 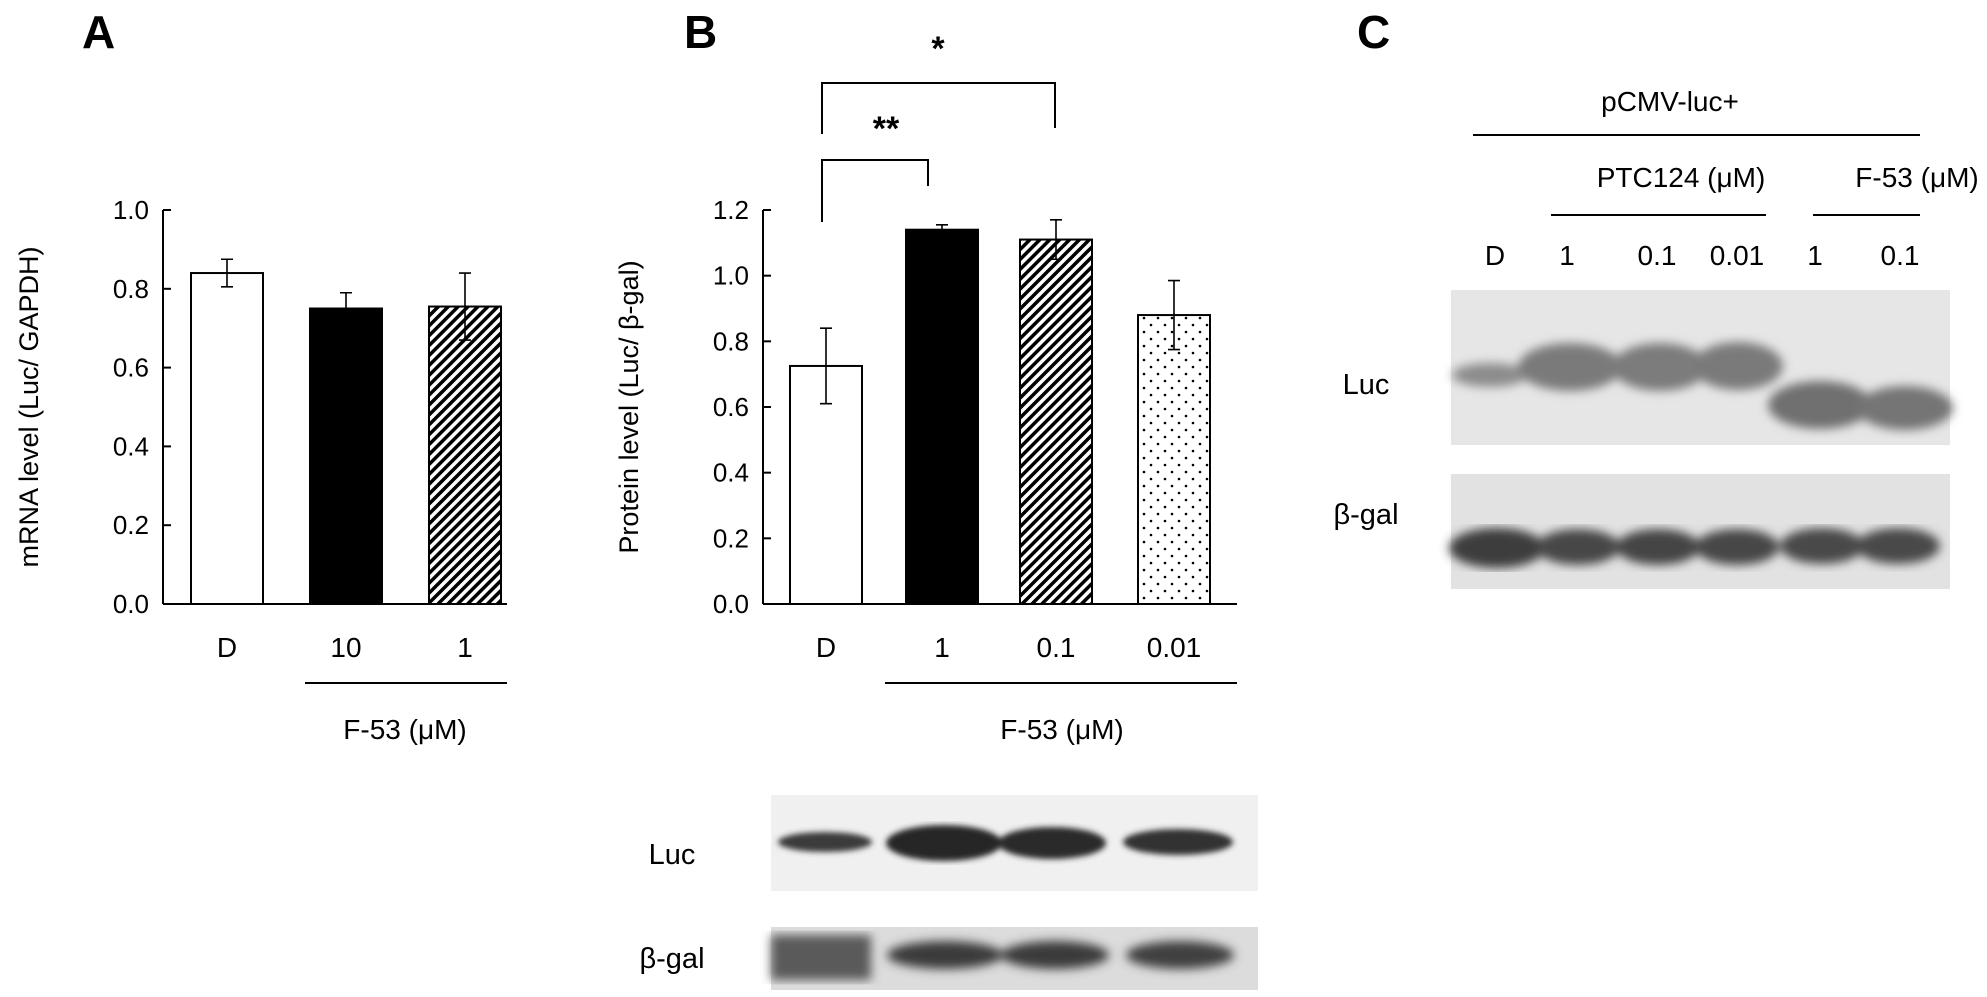 I want to click on charta-ytick-label: 0.0, so click(x=131, y=604).